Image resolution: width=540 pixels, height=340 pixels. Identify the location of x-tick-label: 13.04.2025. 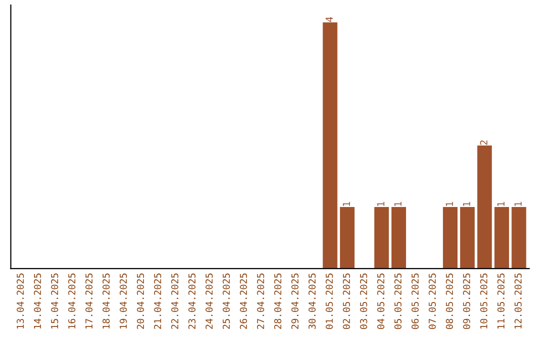
(20, 301).